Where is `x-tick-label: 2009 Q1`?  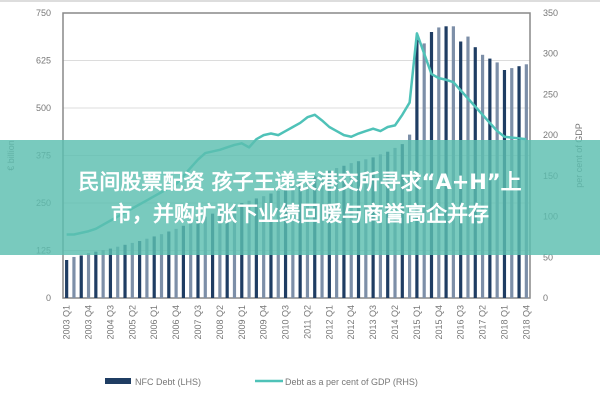
x-tick-label: 2009 Q1 is located at coordinates (242, 322).